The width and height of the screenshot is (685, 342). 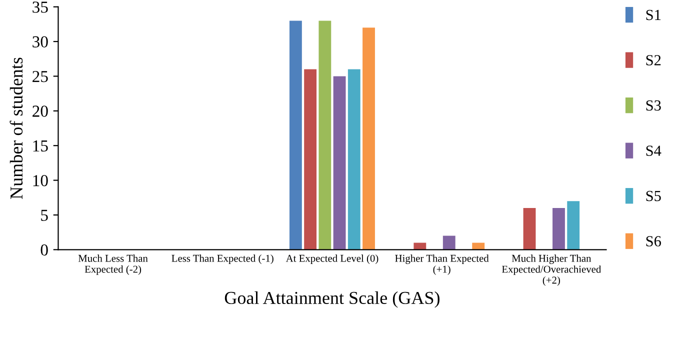 What do you see at coordinates (223, 259) in the screenshot?
I see `x-tick-label: Less Than Expected (-1)` at bounding box center [223, 259].